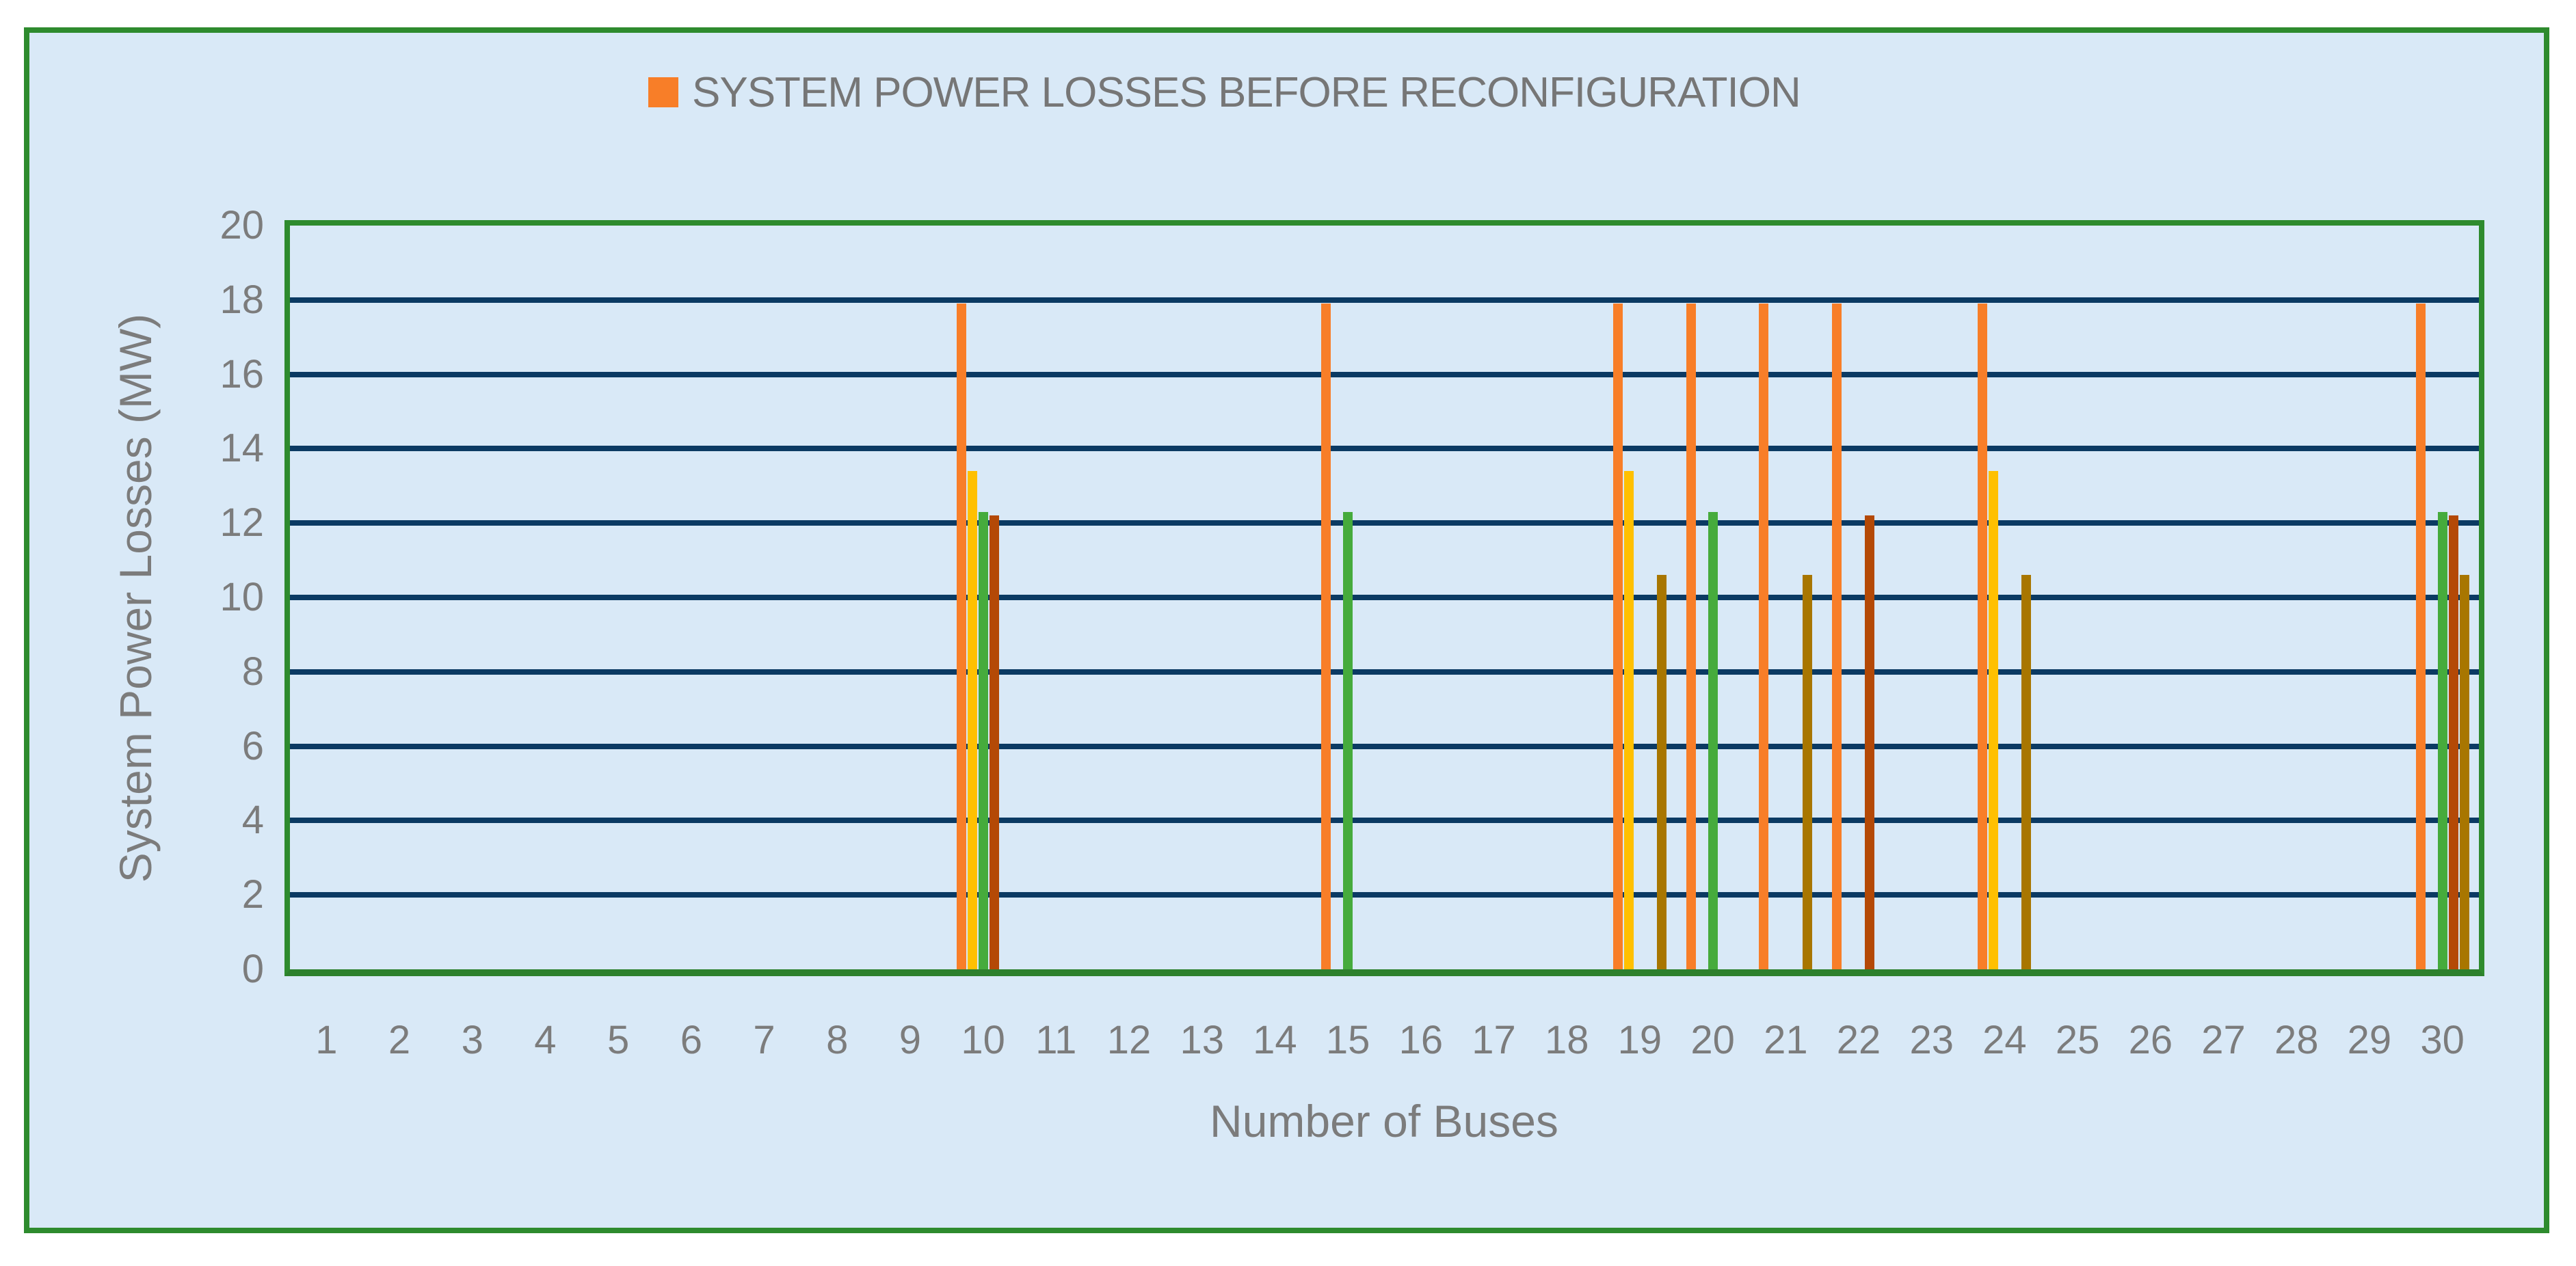 The image size is (2576, 1266). I want to click on y-tick-label-6: 6, so click(252, 746).